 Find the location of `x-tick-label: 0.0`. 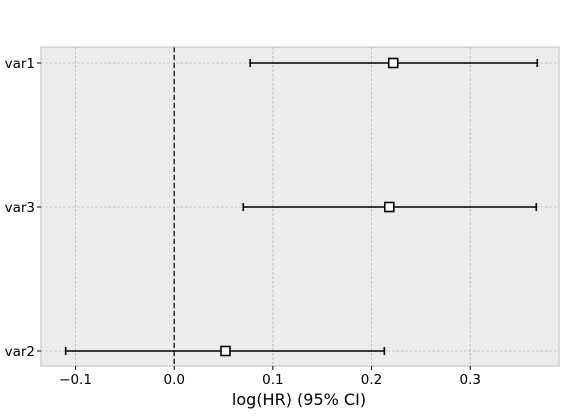

x-tick-label: 0.0 is located at coordinates (173, 380).